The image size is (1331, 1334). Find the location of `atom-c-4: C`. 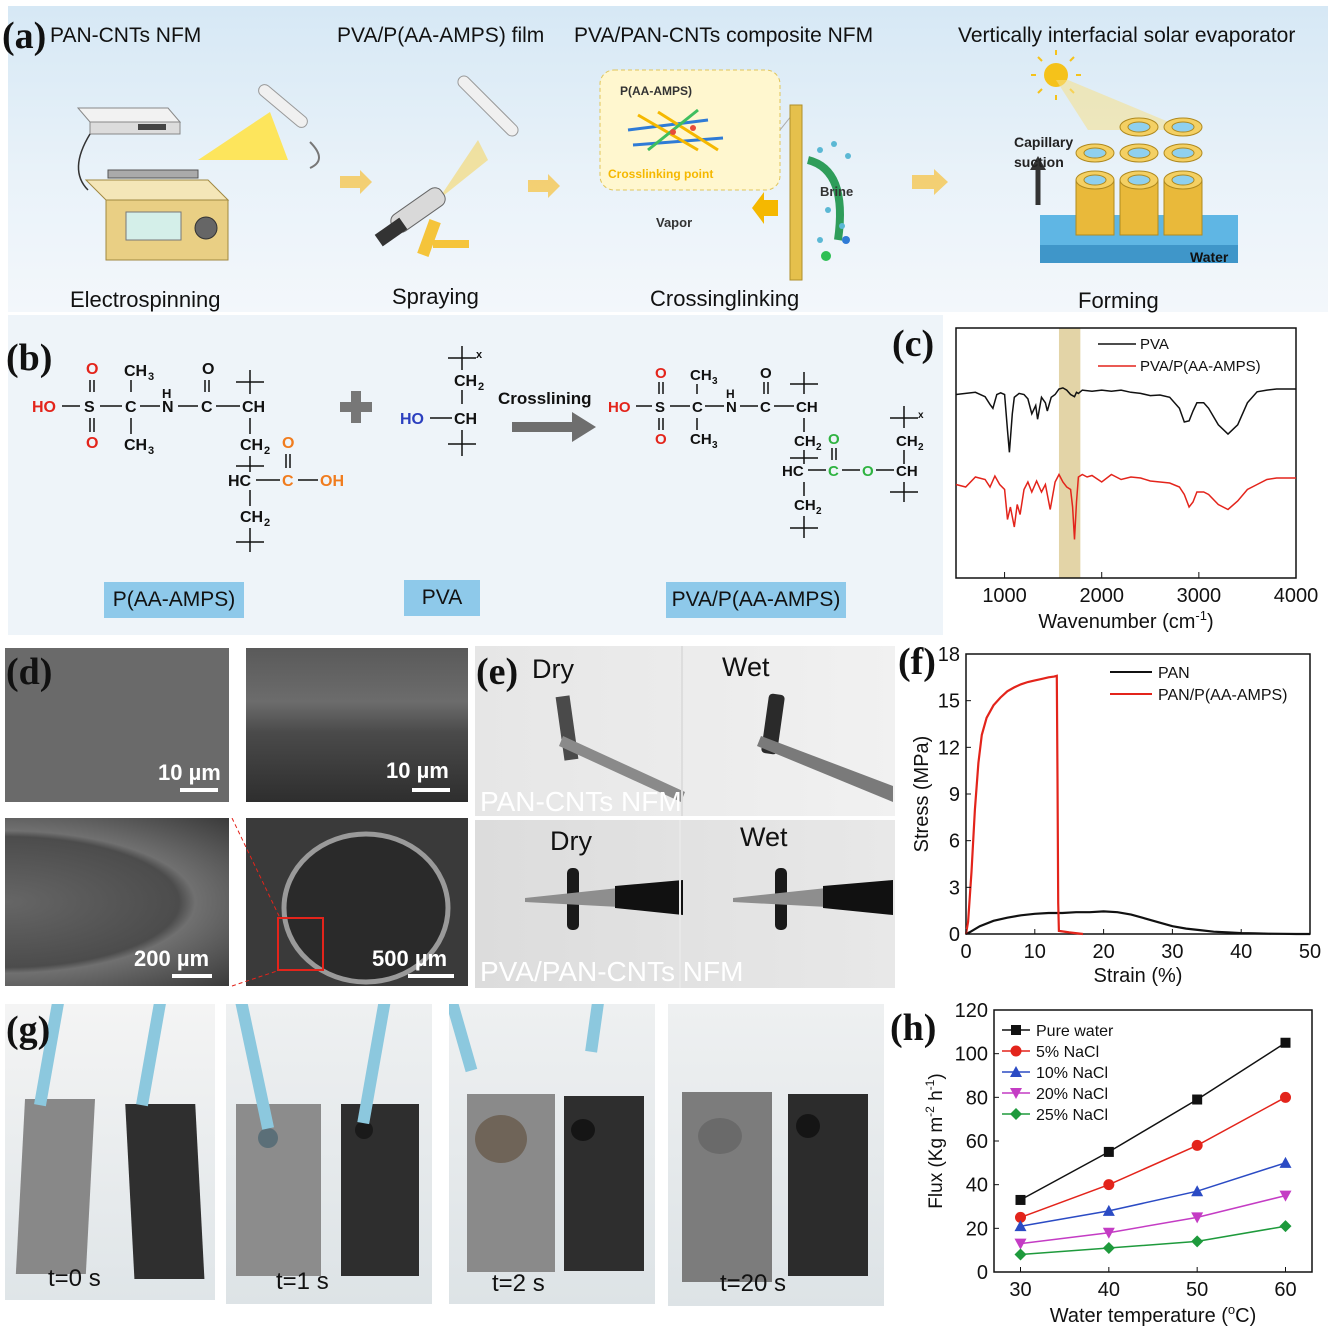

atom-c-4: C is located at coordinates (697, 407).